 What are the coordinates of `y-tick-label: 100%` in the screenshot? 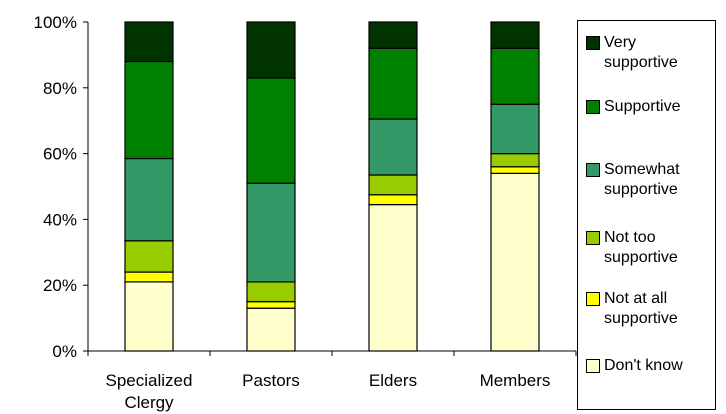 It's located at (55, 22).